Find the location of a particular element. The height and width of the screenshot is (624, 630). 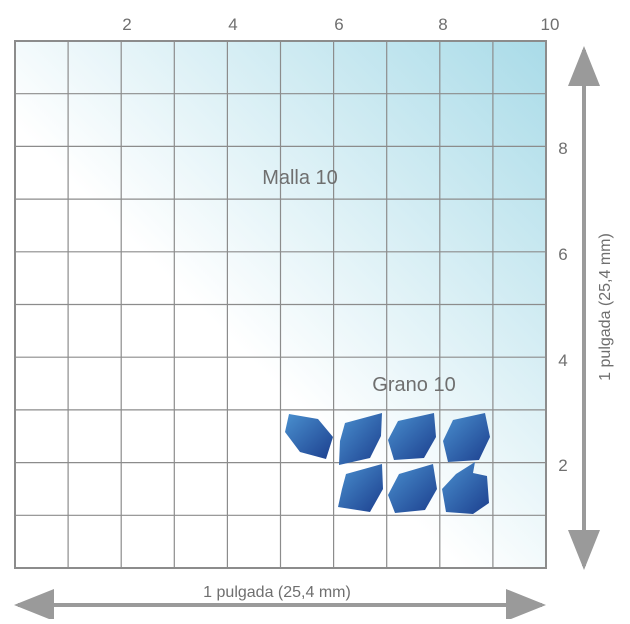

top-tick-10: 10 is located at coordinates (550, 24).